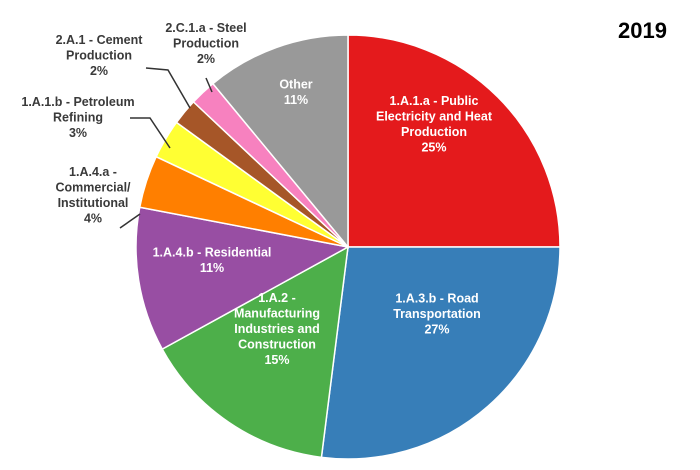  I want to click on slice-label-line: Refining, so click(78, 118).